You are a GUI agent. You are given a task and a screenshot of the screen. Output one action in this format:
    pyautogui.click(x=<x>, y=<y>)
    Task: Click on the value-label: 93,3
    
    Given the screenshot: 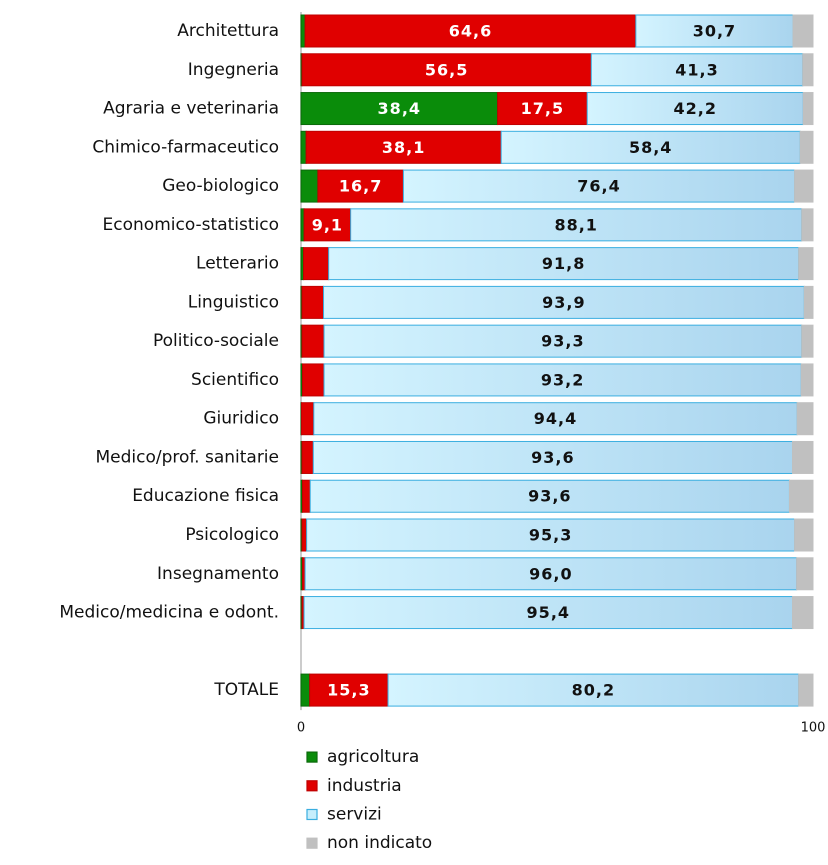 What is the action you would take?
    pyautogui.click(x=562, y=341)
    